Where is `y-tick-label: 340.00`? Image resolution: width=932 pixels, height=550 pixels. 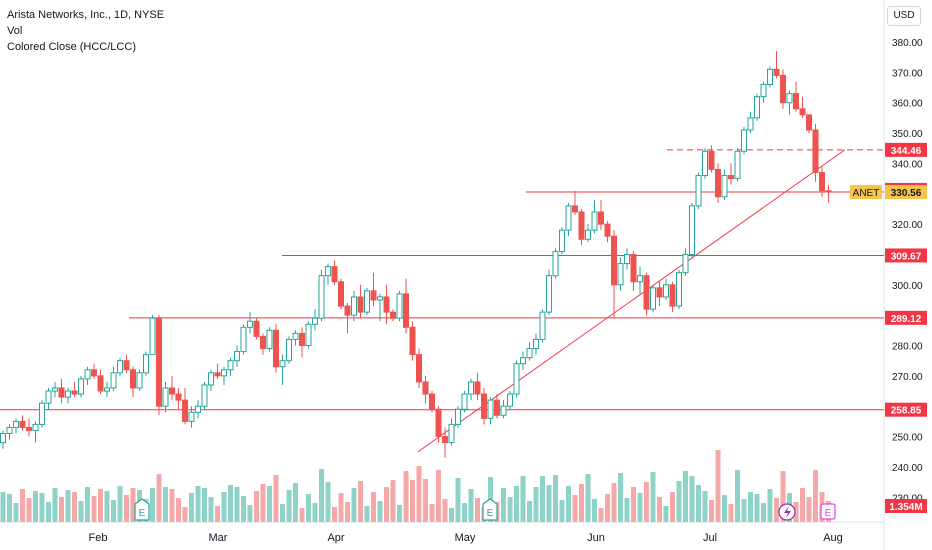 y-tick-label: 340.00 is located at coordinates (907, 164).